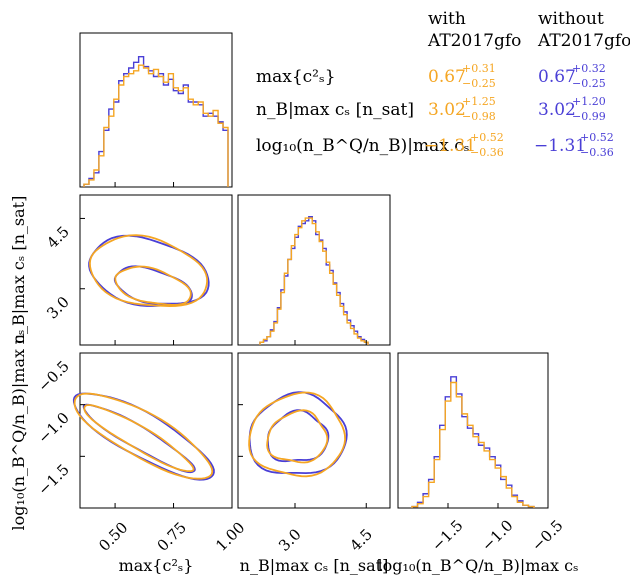 The height and width of the screenshot is (578, 630). I want to click on legend-header-without-2: AT2017gfo, so click(583, 41).